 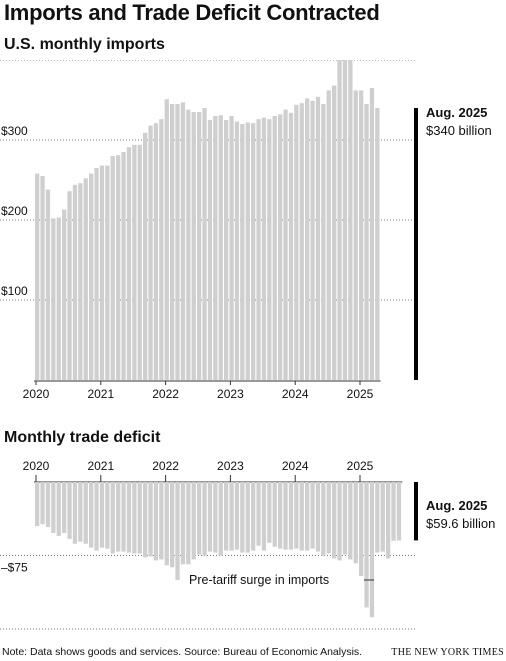 What do you see at coordinates (165, 466) in the screenshot?
I see `x-tick-label: 2022` at bounding box center [165, 466].